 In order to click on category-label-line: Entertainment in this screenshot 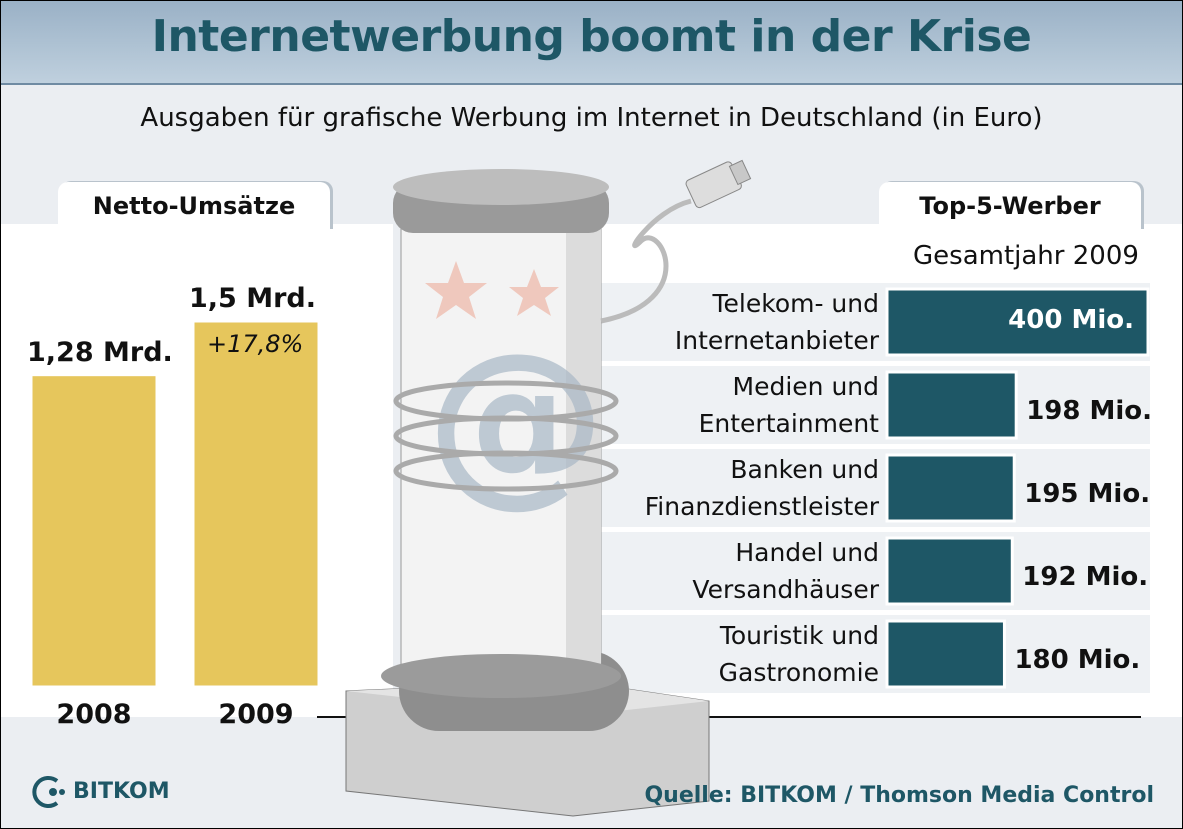, I will do `click(788, 423)`.